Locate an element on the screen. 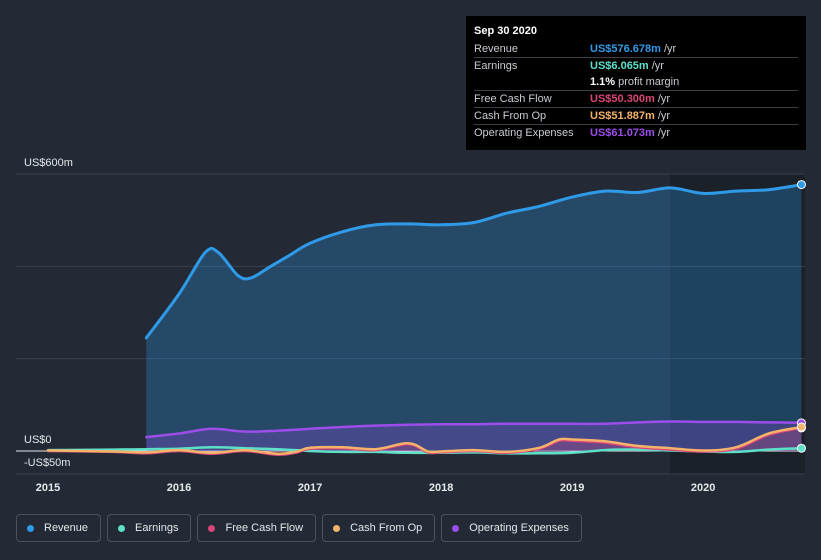 This screenshot has height=560, width=821. tooltip-key: Revenue is located at coordinates (496, 49).